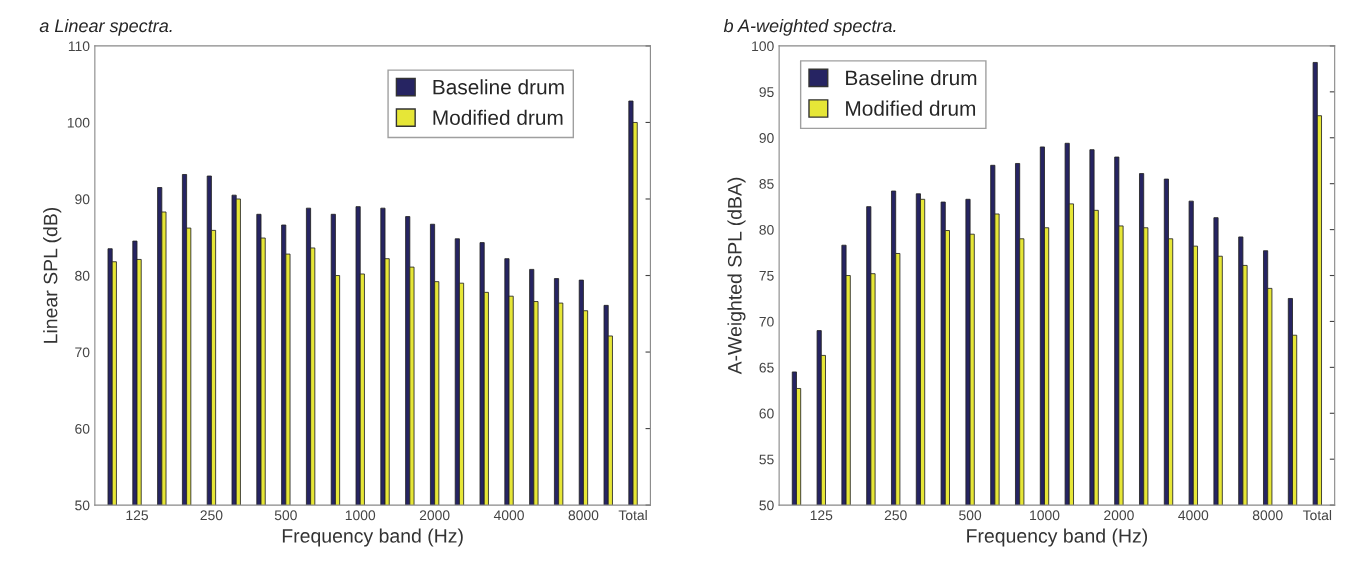 This screenshot has height=574, width=1355. Describe the element at coordinates (766, 459) in the screenshot. I see `y-tick-label: 55` at that location.